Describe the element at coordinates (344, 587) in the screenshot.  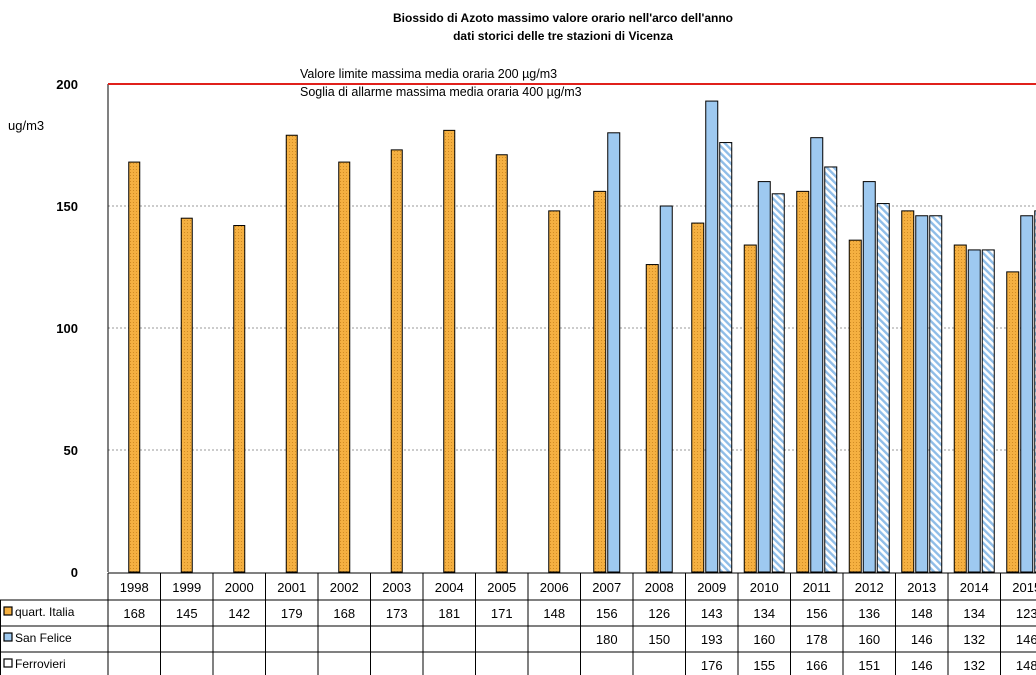
I see `x-tick-label: 2002` at that location.